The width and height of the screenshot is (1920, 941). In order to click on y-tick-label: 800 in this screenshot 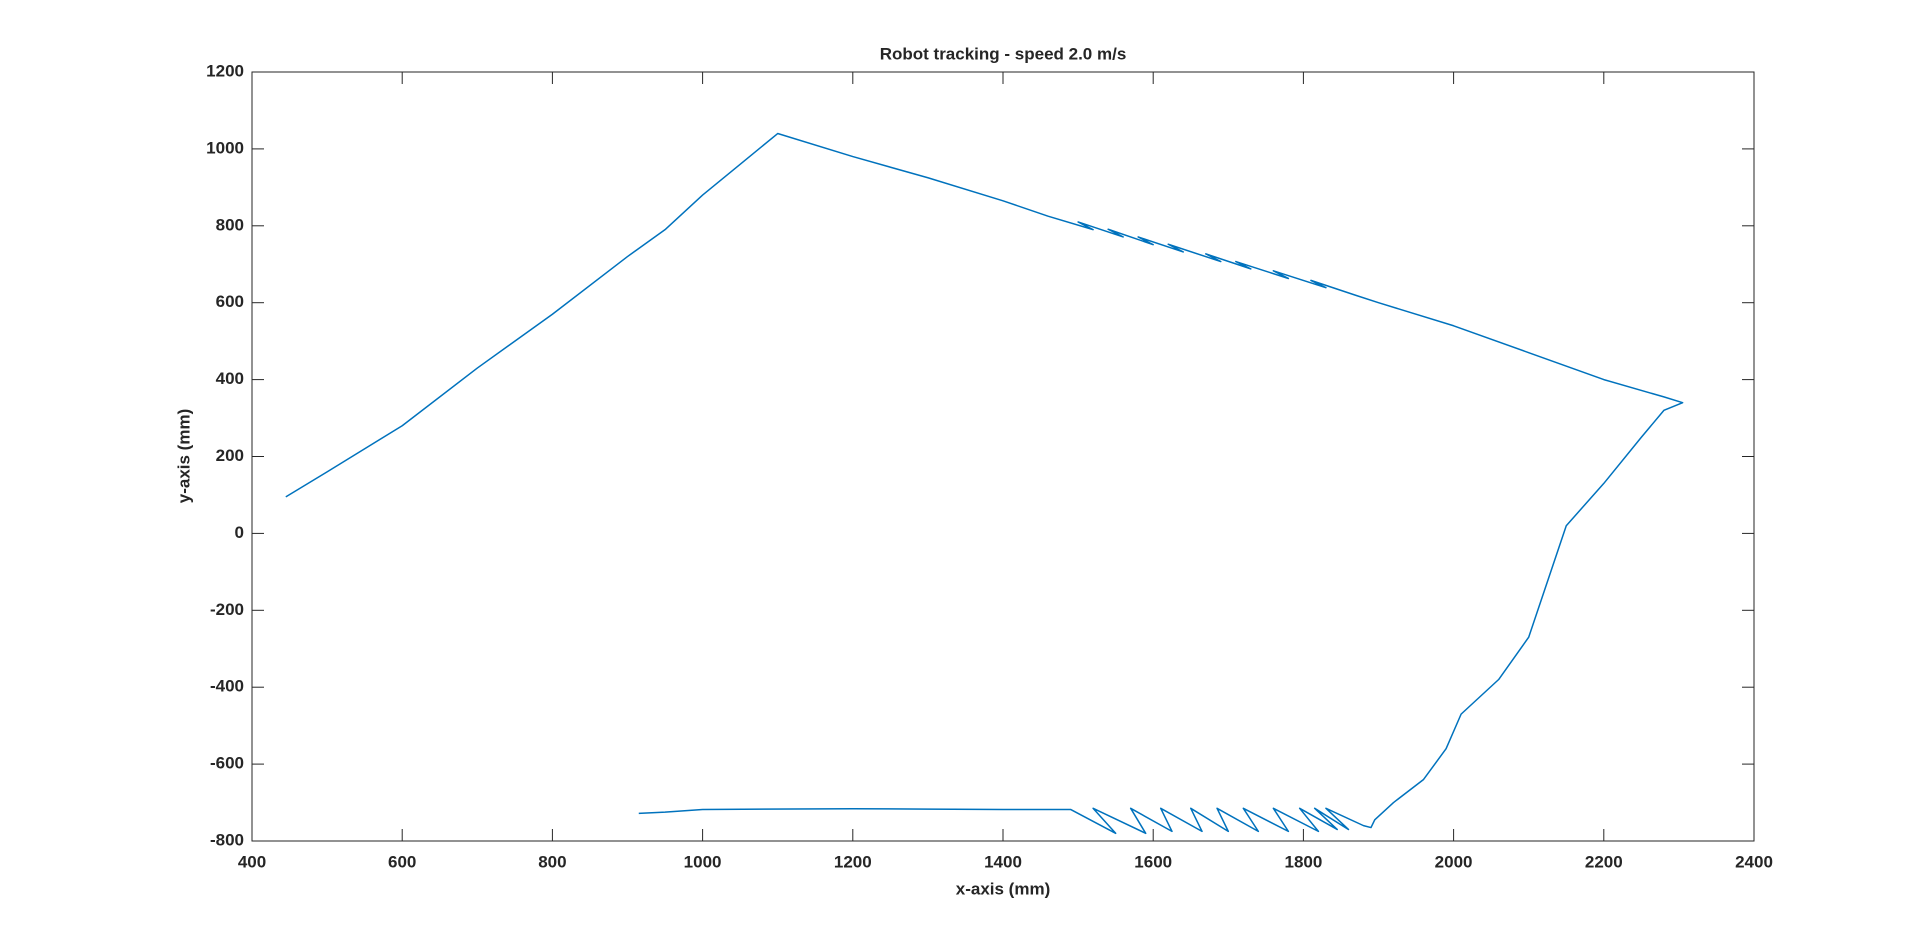, I will do `click(230, 224)`.